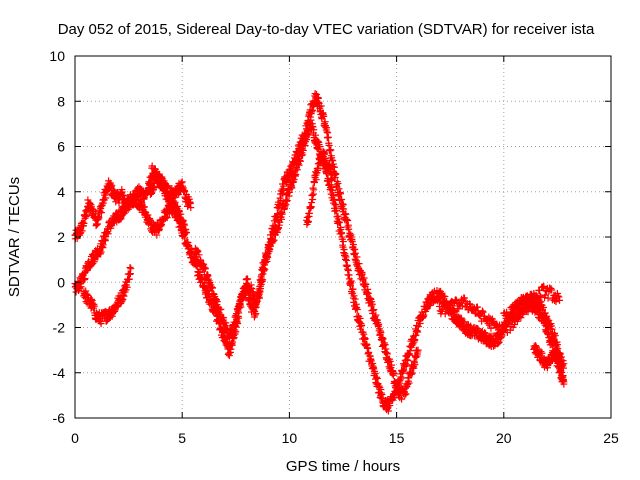  Describe the element at coordinates (59, 328) in the screenshot. I see `y-tick-label: -2` at that location.